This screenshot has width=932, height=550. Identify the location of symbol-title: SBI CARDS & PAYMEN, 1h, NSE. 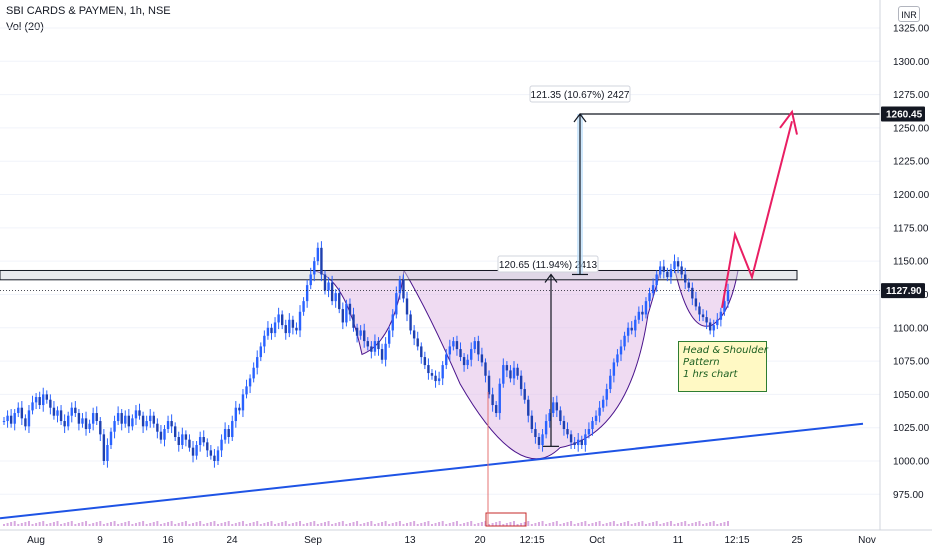
(88, 11).